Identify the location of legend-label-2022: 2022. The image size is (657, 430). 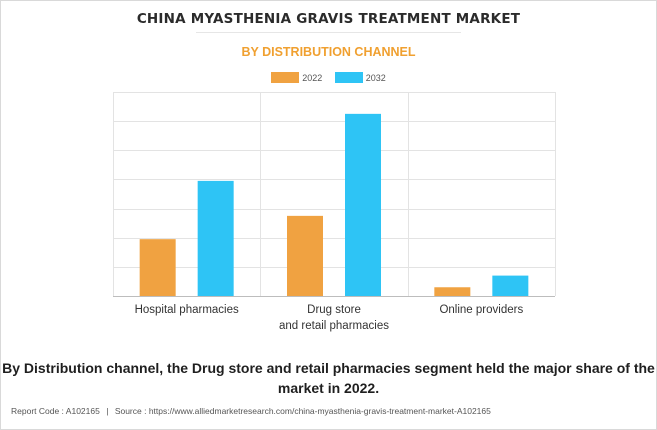
(312, 77).